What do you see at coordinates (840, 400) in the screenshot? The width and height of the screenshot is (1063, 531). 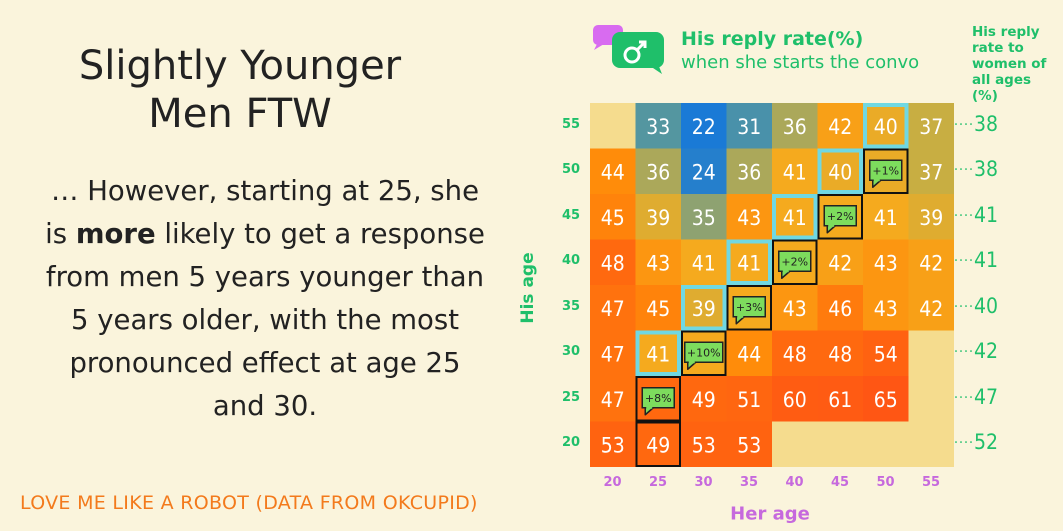 I see `heatmap-cell-label: 61` at bounding box center [840, 400].